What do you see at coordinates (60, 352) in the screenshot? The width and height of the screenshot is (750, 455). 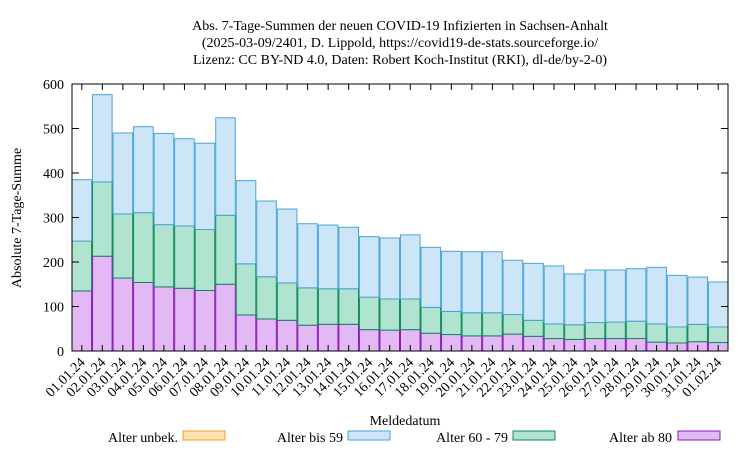 I see `y-tick-label: 0` at bounding box center [60, 352].